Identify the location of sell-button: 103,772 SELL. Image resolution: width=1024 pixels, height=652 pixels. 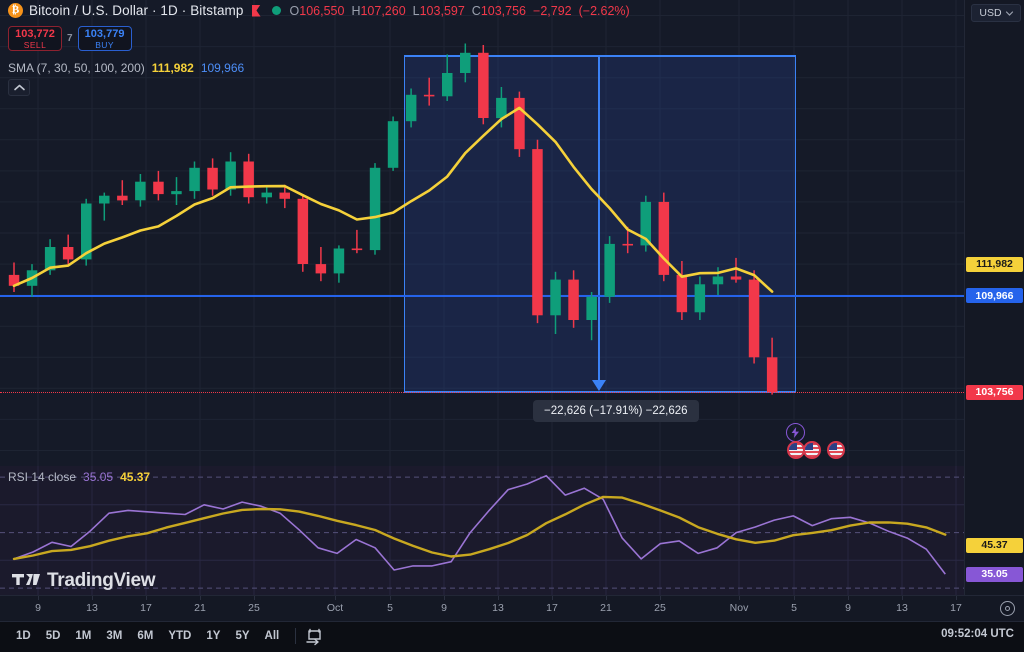
(35, 38).